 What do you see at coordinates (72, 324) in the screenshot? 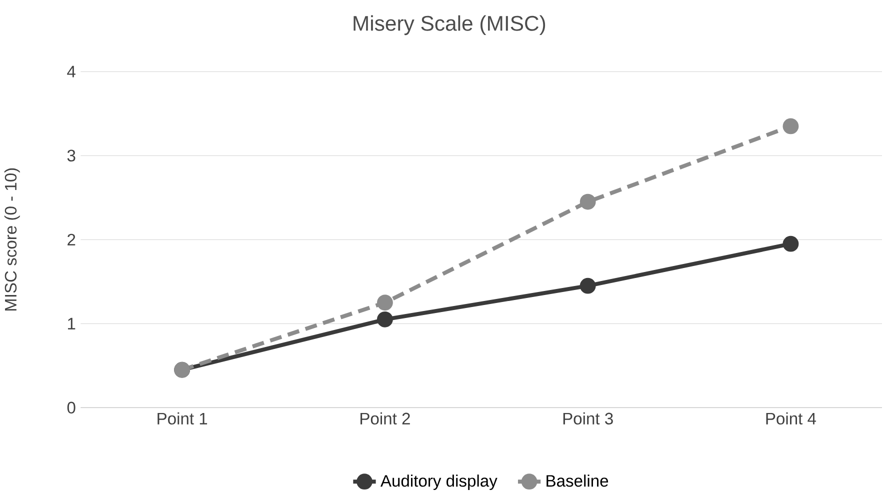
I see `y-tick-label: 1` at bounding box center [72, 324].